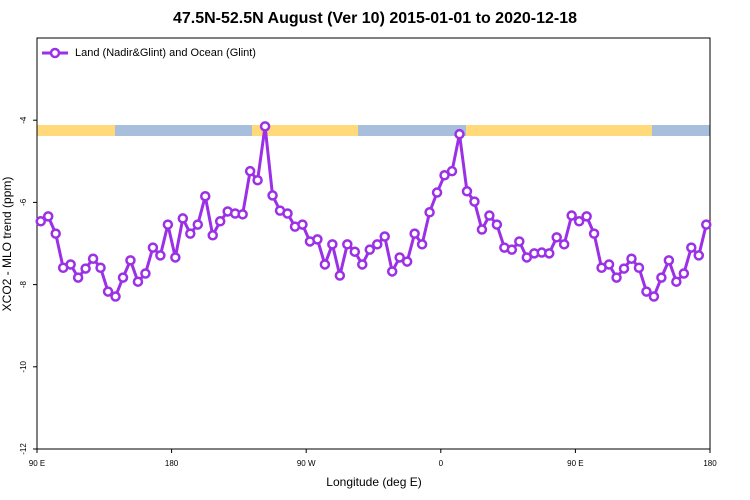  Describe the element at coordinates (23, 284) in the screenshot. I see `y-tick-label: -8` at that location.